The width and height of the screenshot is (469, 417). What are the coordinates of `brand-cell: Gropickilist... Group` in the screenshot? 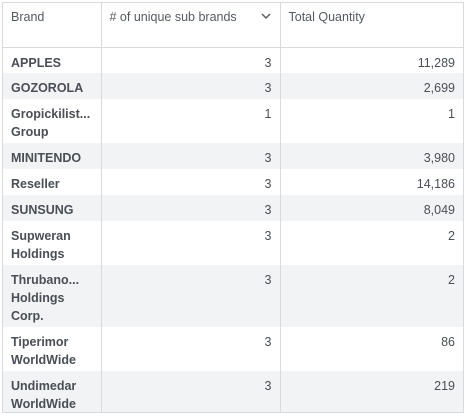 It's located at (52, 121).